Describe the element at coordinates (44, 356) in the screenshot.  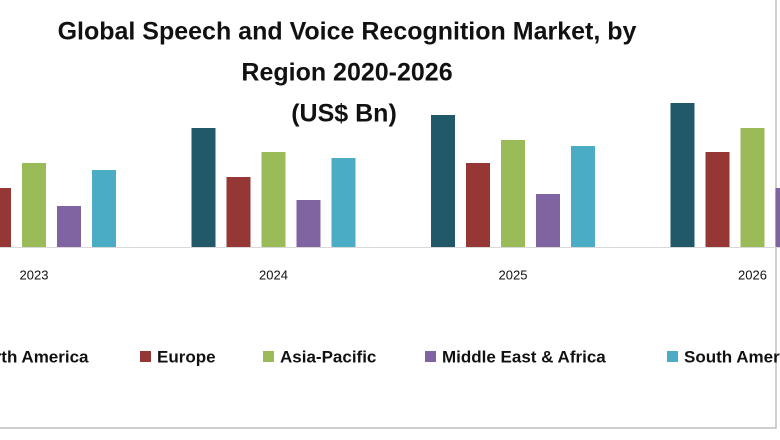
I see `legend-label: North America` at that location.